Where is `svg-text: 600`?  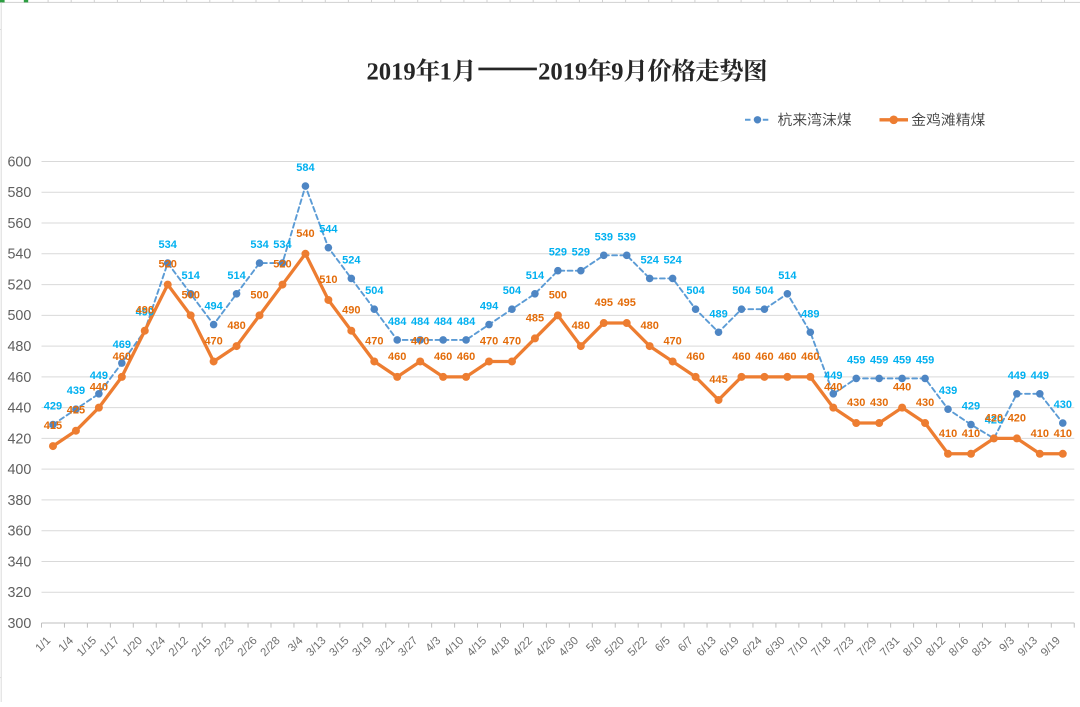 svg-text: 600 is located at coordinates (19, 162).